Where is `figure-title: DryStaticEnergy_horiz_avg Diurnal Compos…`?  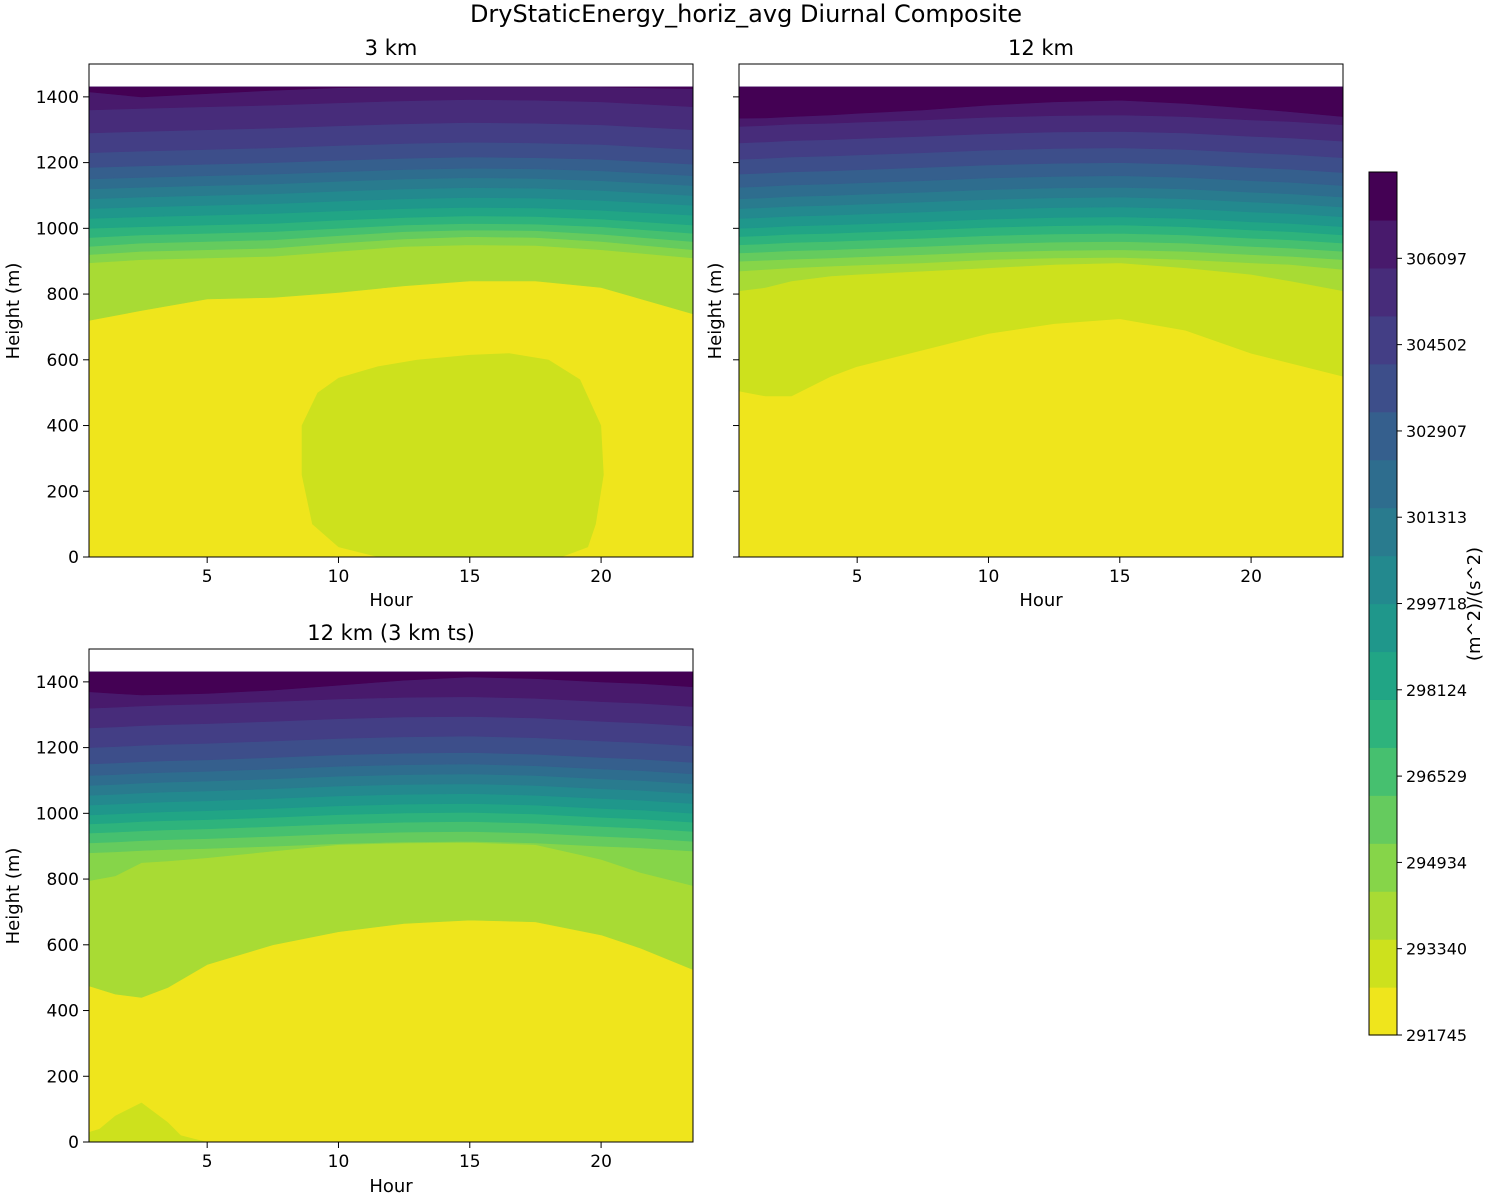
figure-title: DryStaticEnergy_horiz_avg Diurnal Compos… is located at coordinates (746, 14).